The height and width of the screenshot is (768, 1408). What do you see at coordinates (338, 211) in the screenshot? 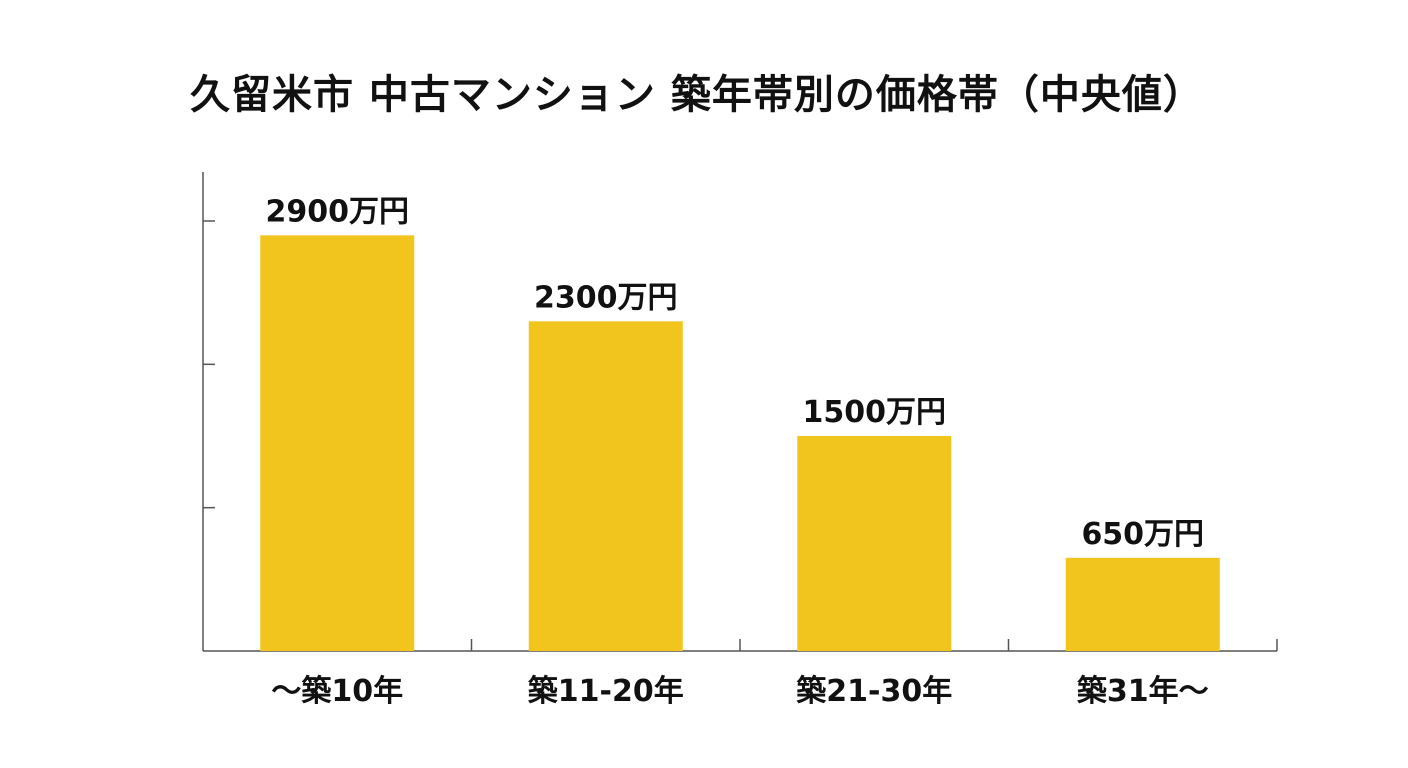
I see `bar-value-label: 2900万円` at bounding box center [338, 211].